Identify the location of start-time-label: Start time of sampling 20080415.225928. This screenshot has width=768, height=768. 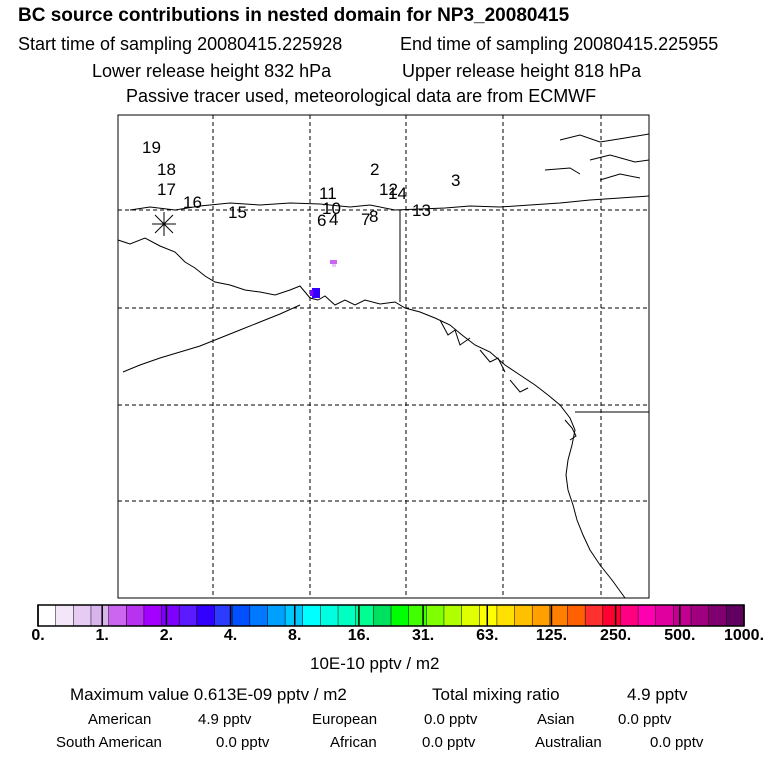
(180, 44).